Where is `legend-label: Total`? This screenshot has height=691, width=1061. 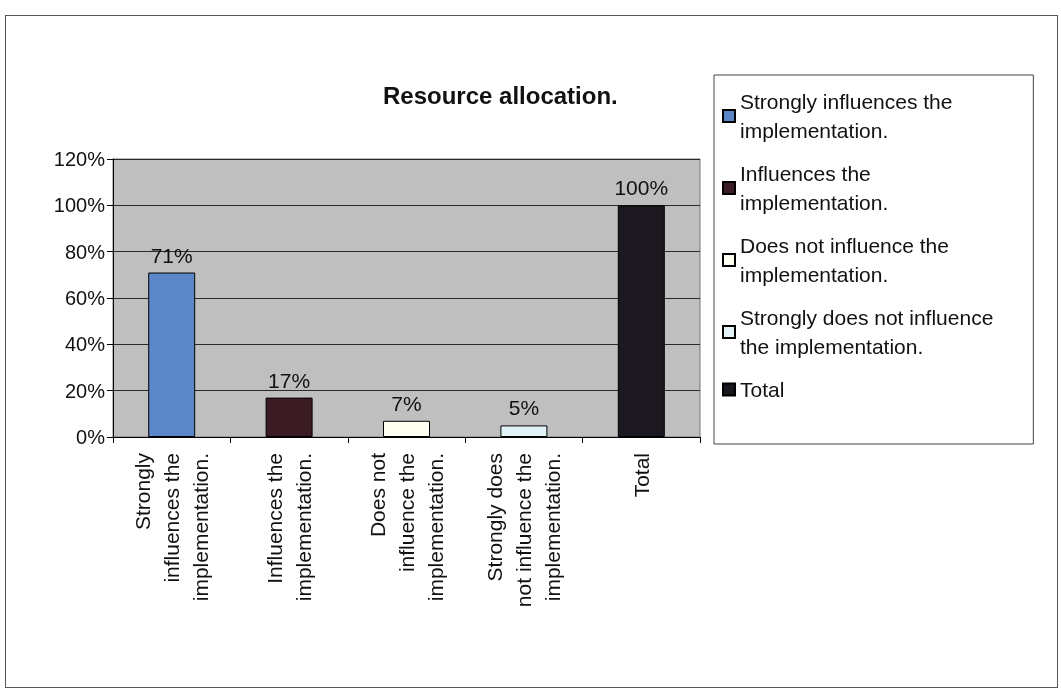 legend-label: Total is located at coordinates (762, 389).